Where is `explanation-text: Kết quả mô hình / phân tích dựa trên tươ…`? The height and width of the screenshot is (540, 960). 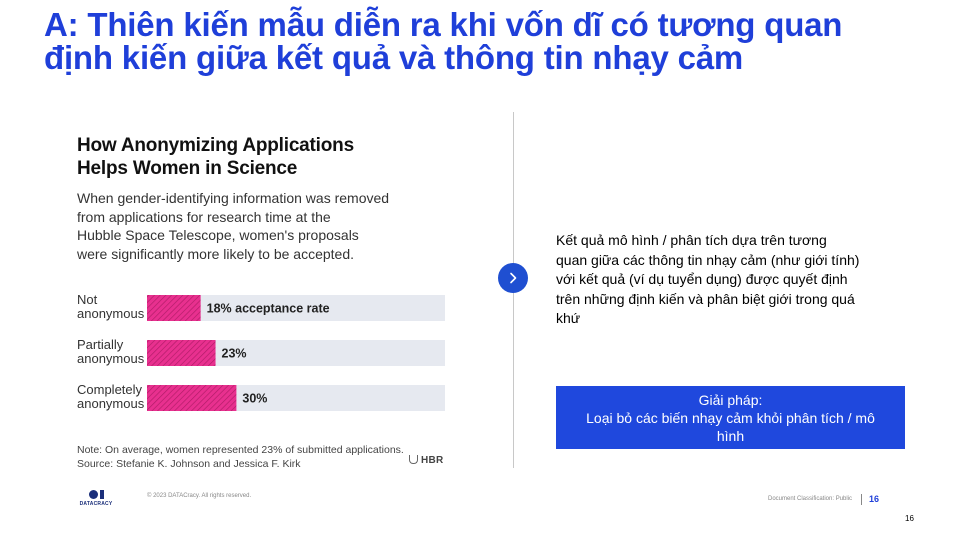
explanation-text: Kết quả mô hình / phân tích dựa trên tươ… is located at coordinates (731, 280).